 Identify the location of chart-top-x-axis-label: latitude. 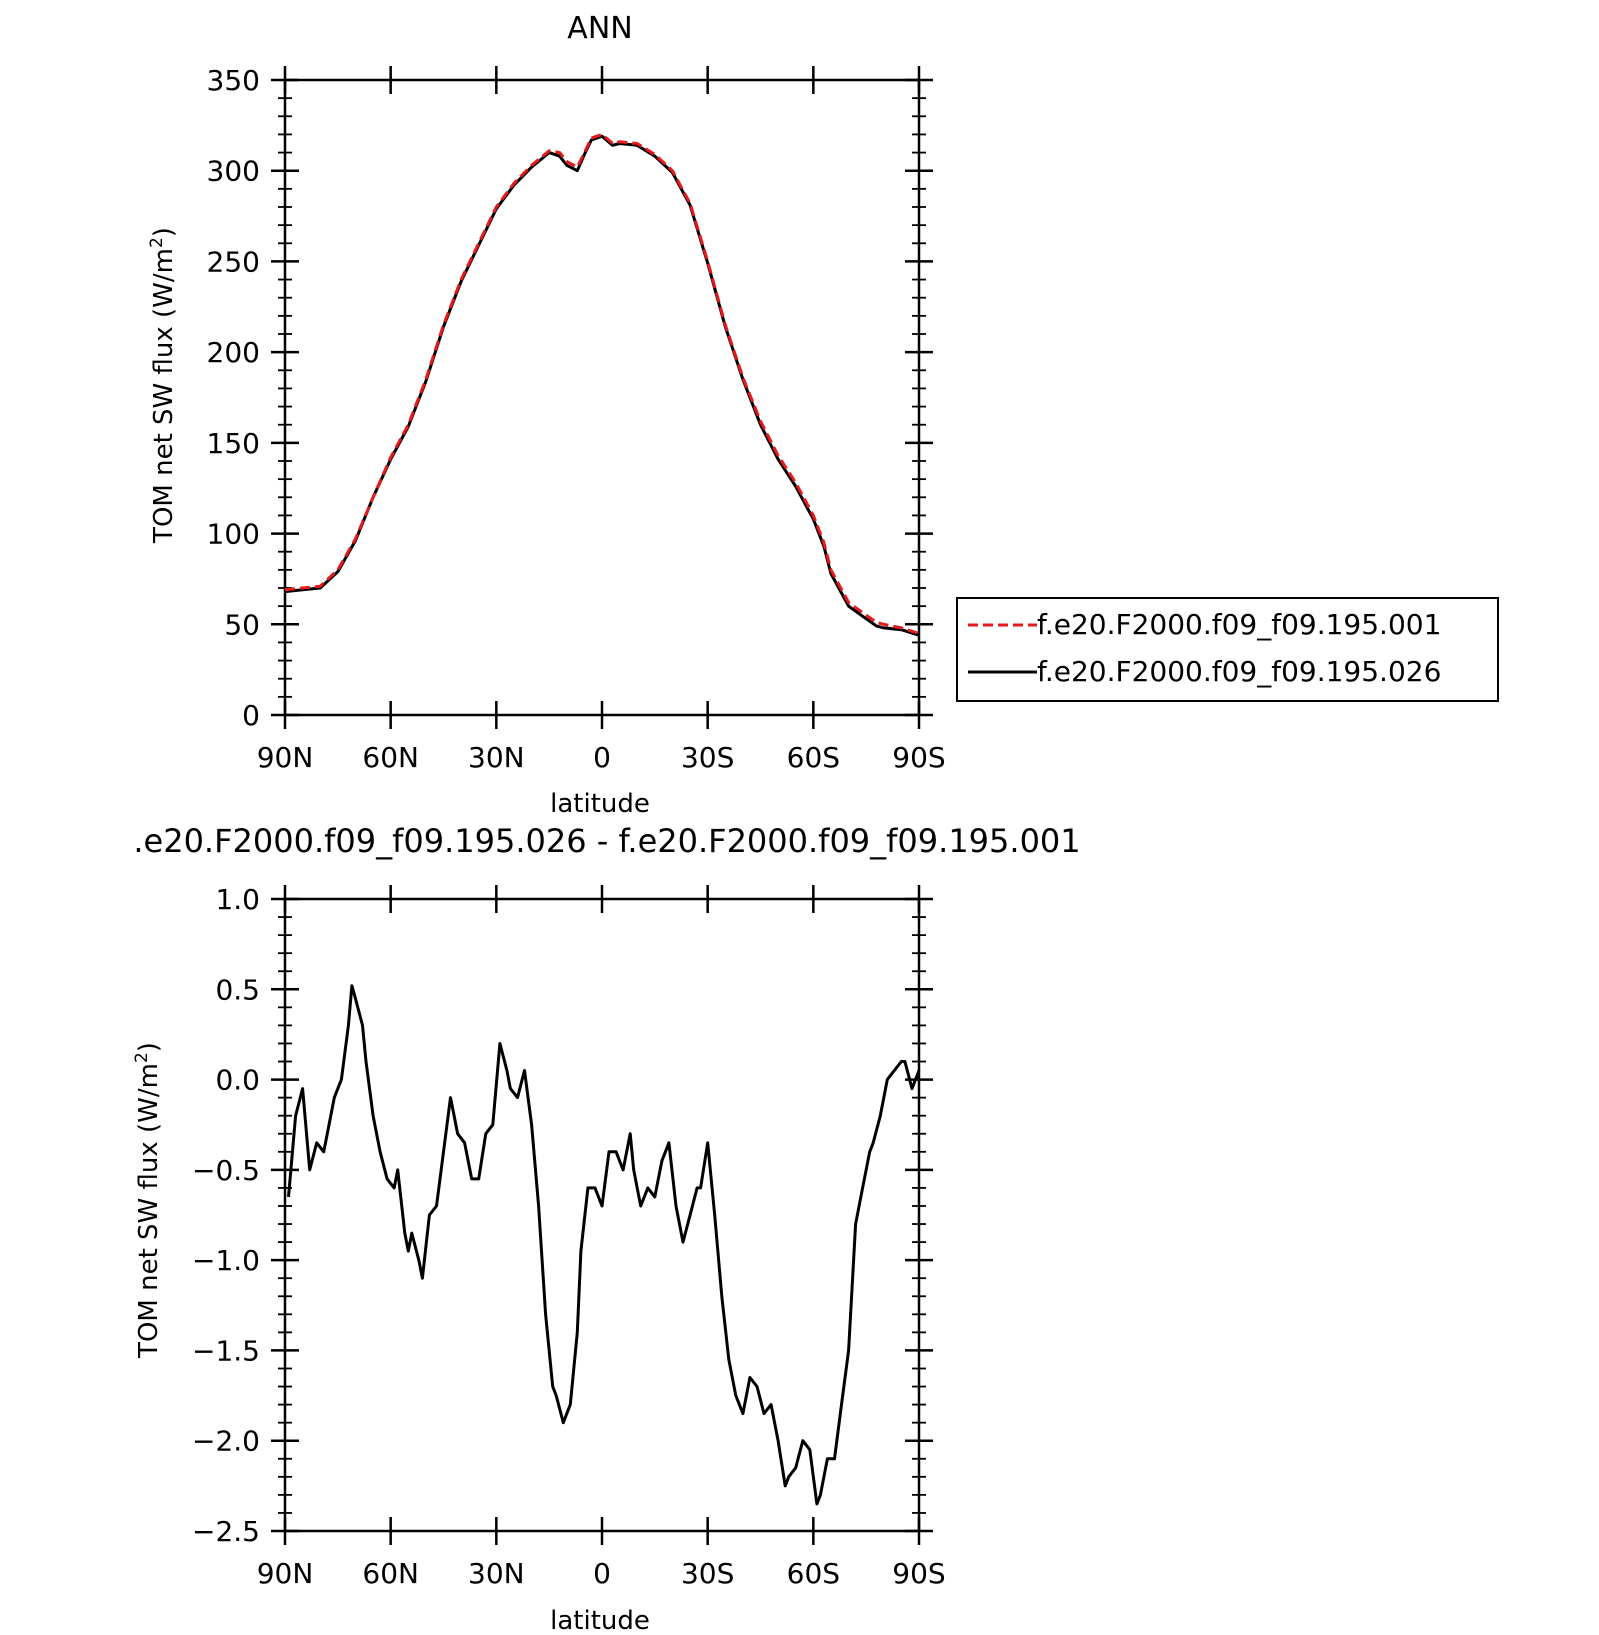
(600, 804).